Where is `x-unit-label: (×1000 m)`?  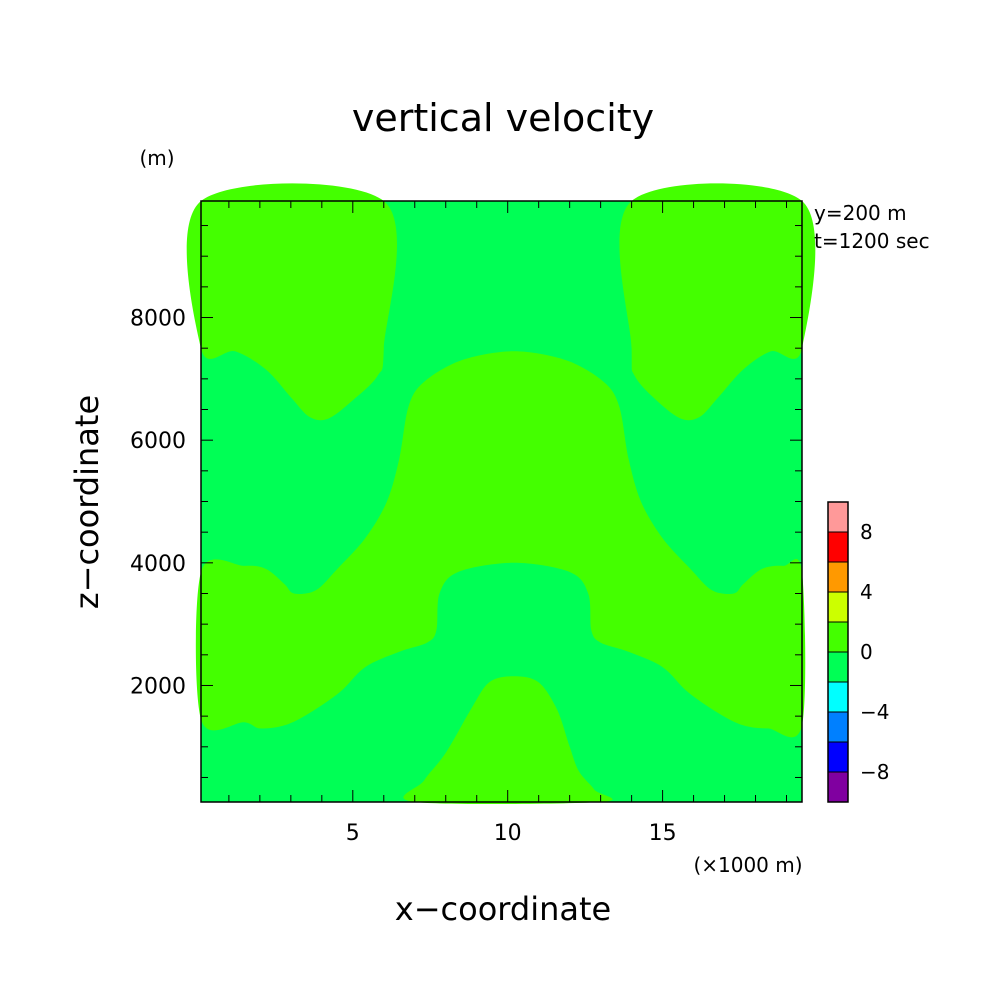 x-unit-label: (×1000 m) is located at coordinates (747, 865).